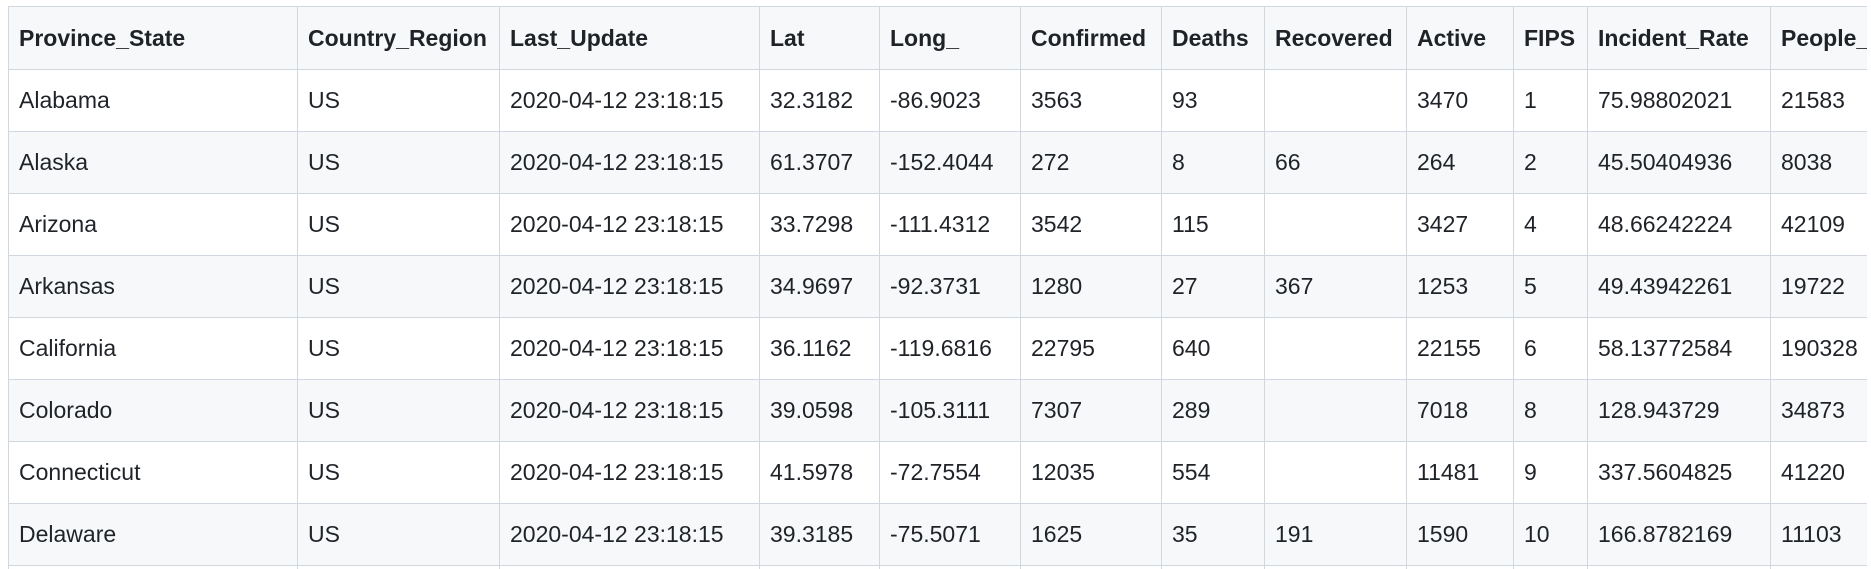 This screenshot has height=569, width=1871. I want to click on table-cell: 5, so click(1550, 286).